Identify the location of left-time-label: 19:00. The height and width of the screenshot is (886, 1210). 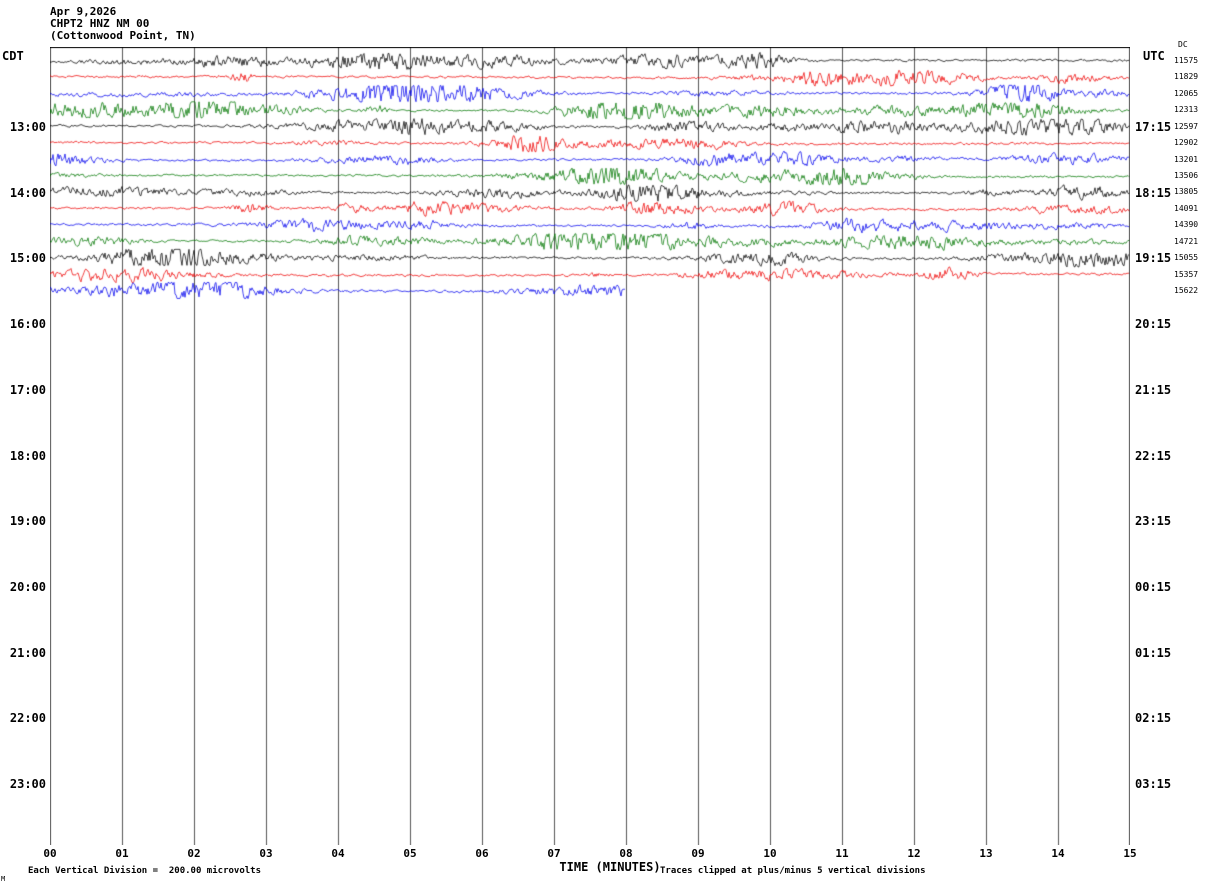
(27, 521).